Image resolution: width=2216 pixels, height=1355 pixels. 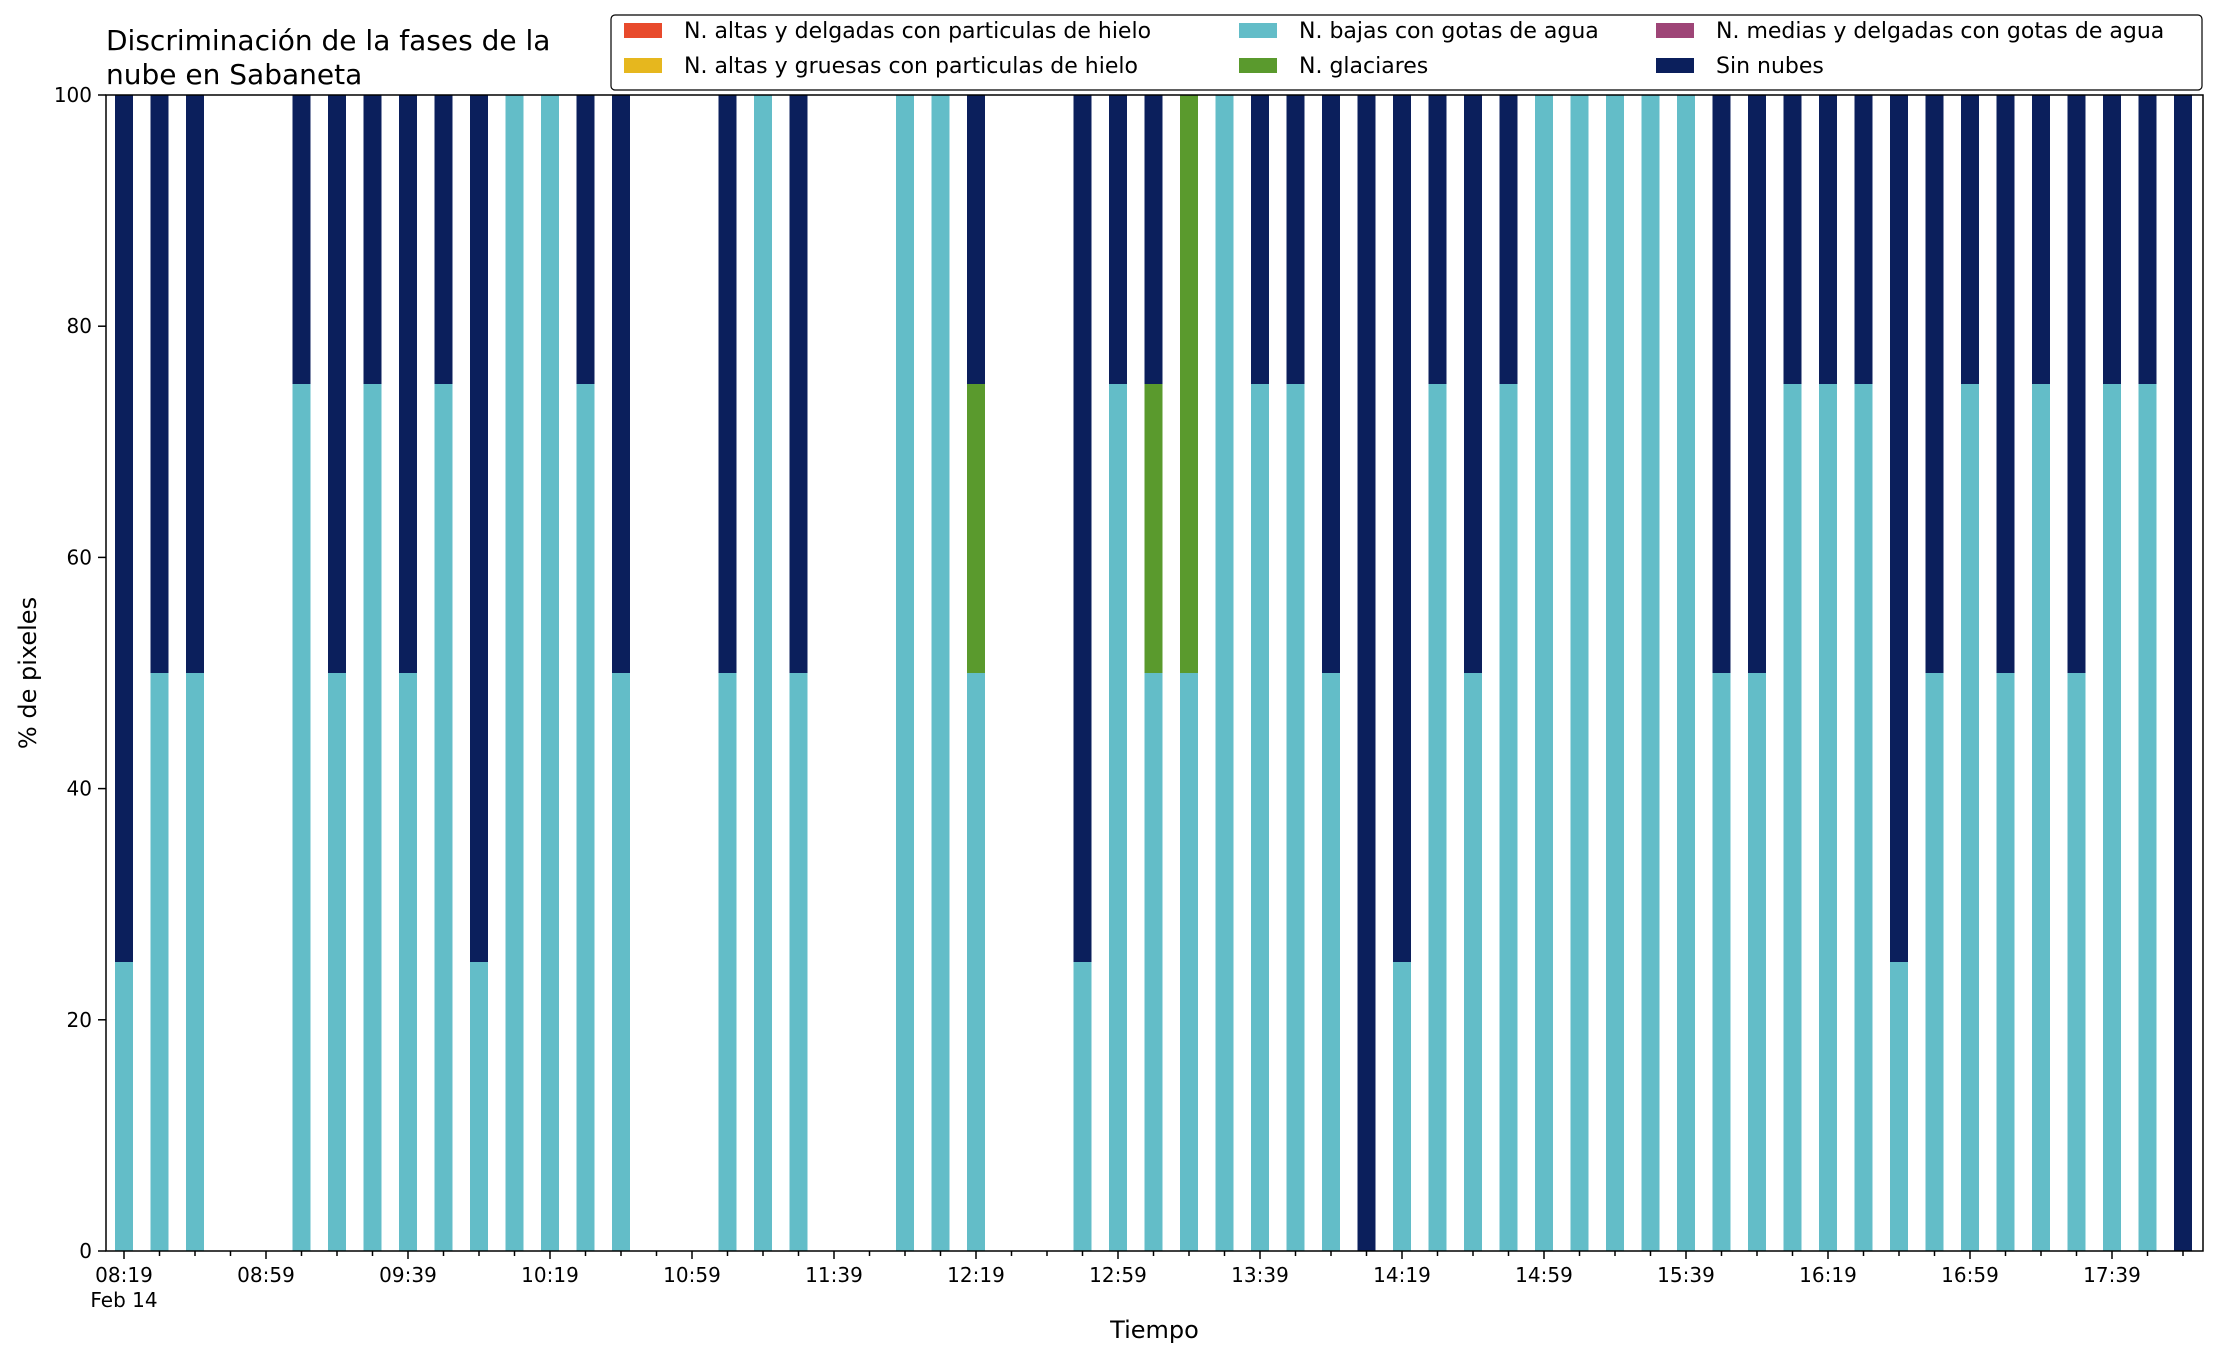 I want to click on legend-label: Sin nubes, so click(x=1770, y=66).